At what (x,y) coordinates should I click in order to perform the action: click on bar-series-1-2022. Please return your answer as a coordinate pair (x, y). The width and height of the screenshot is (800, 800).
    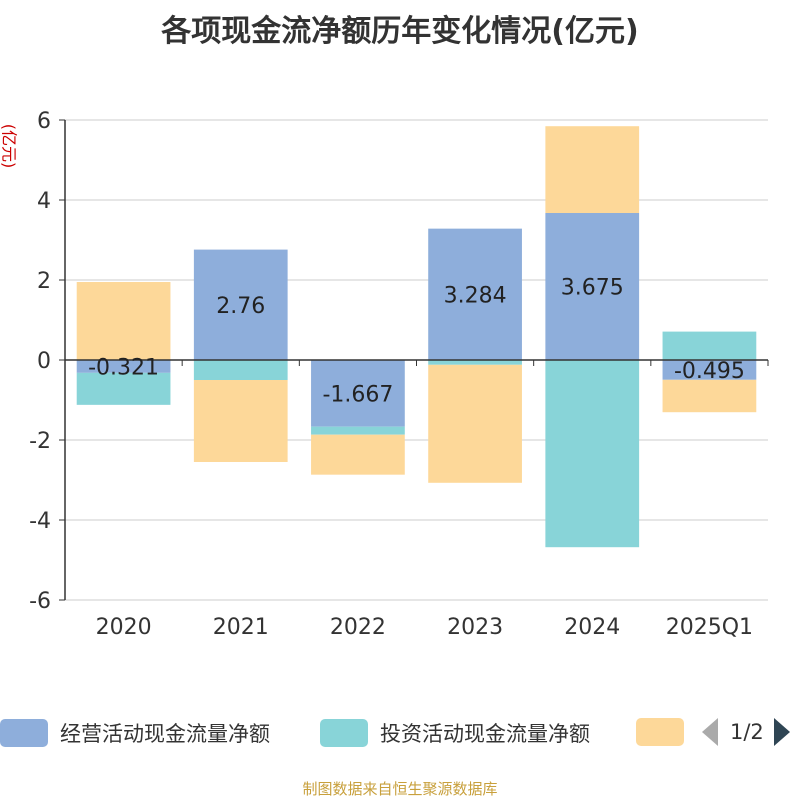
    Looking at the image, I should click on (358, 430).